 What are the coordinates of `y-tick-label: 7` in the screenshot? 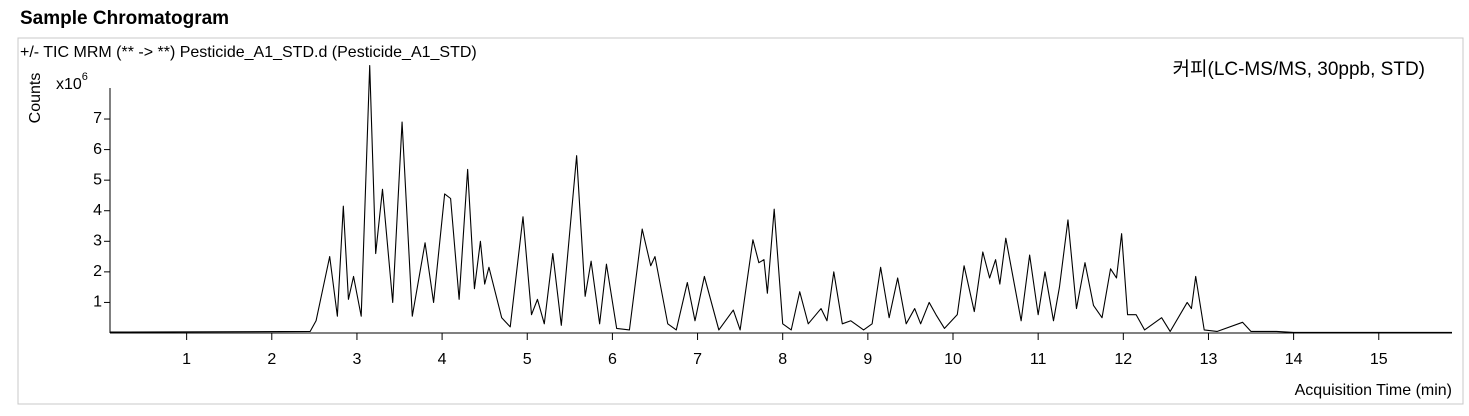 It's located at (97, 118).